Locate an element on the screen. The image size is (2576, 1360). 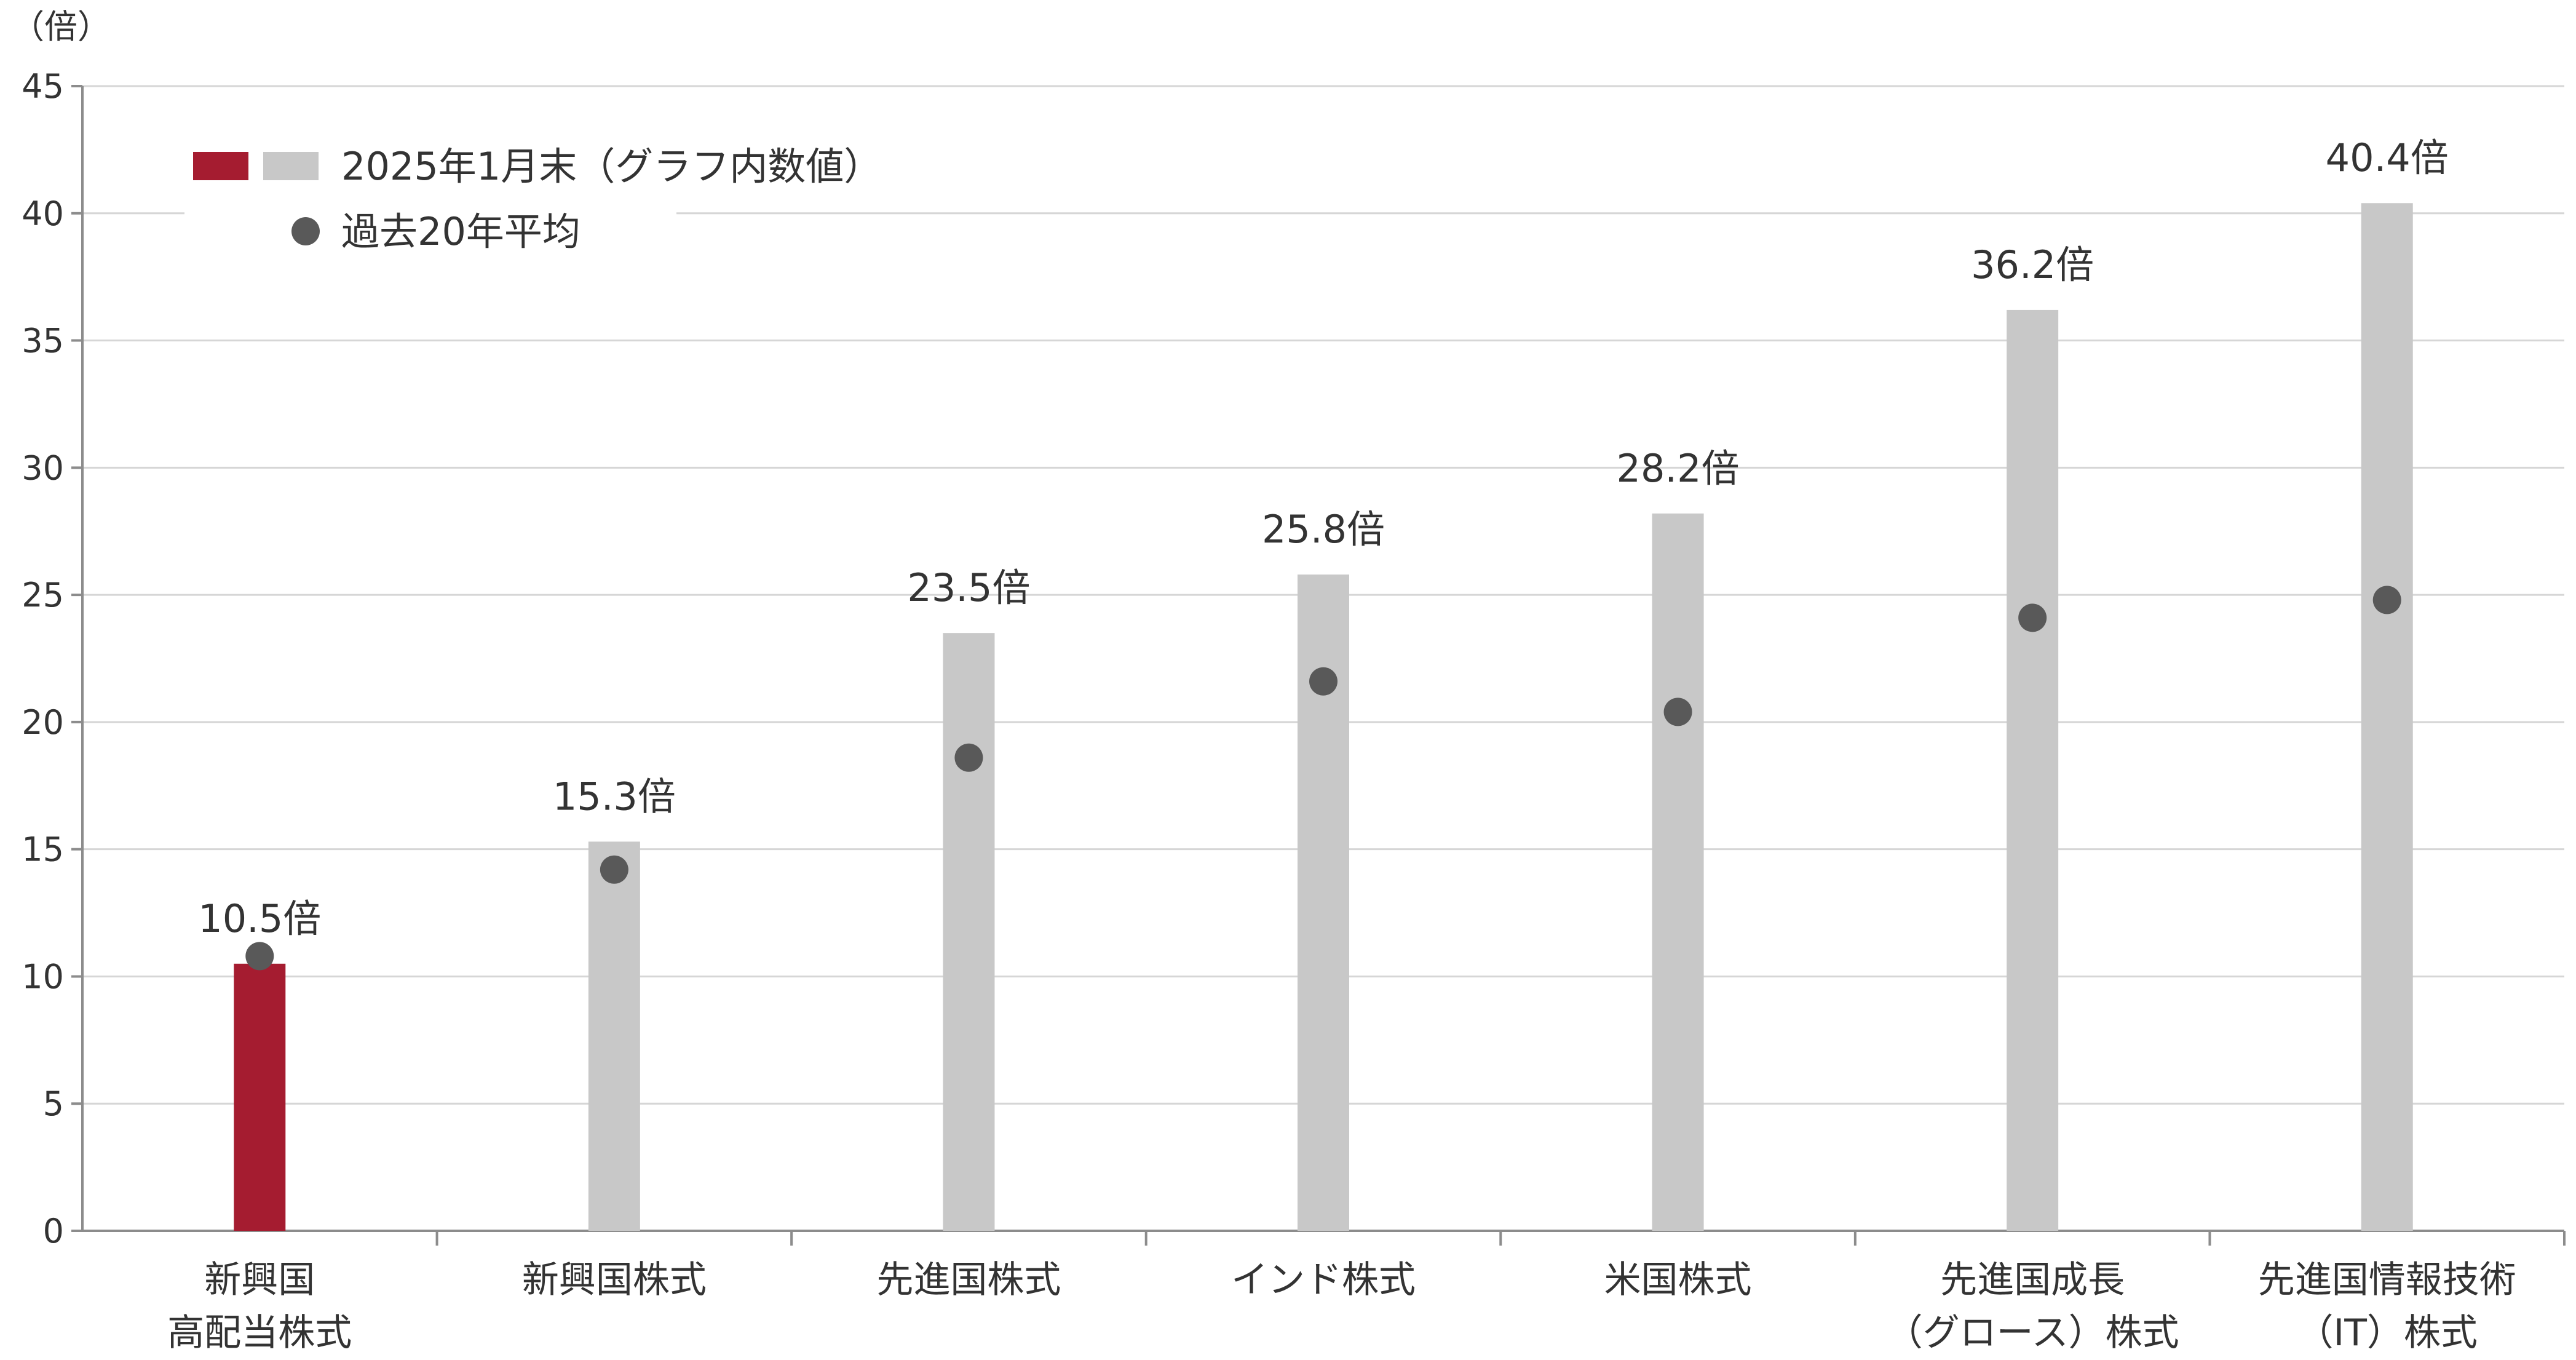
category-label: （IT）株式 is located at coordinates (2387, 1332).